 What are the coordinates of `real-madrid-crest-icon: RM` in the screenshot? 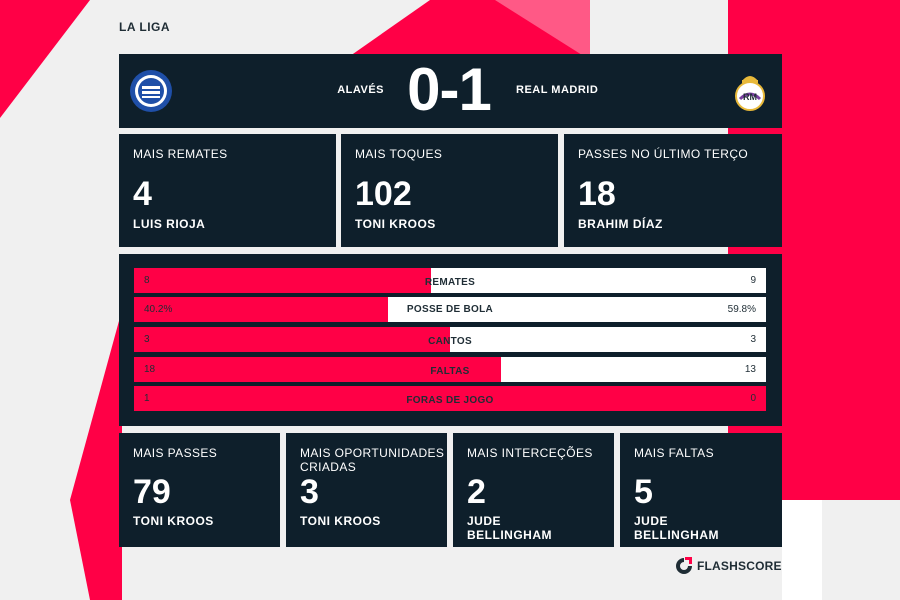 It's located at (750, 93).